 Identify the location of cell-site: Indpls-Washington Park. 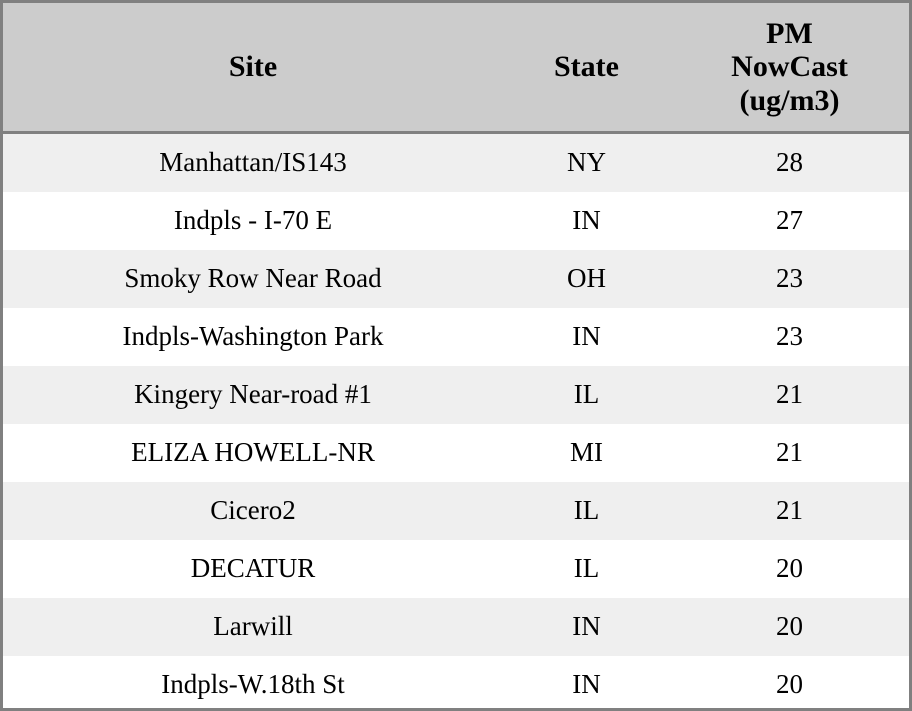
(253, 337).